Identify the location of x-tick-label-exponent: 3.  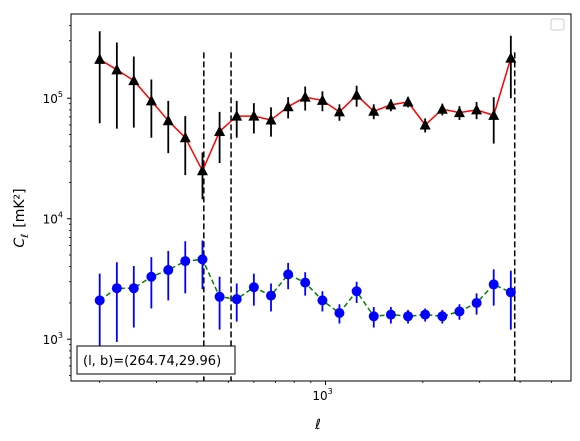
(330, 391).